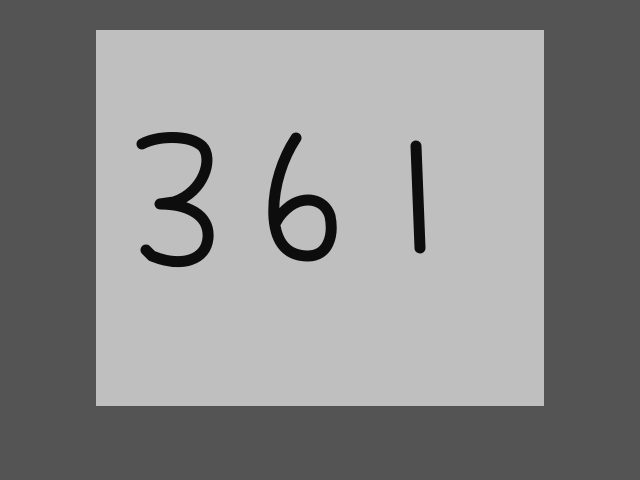 Image resolution: width=640 pixels, height=480 pixels. What do you see at coordinates (175, 200) in the screenshot?
I see `digit-3-stroke` at bounding box center [175, 200].